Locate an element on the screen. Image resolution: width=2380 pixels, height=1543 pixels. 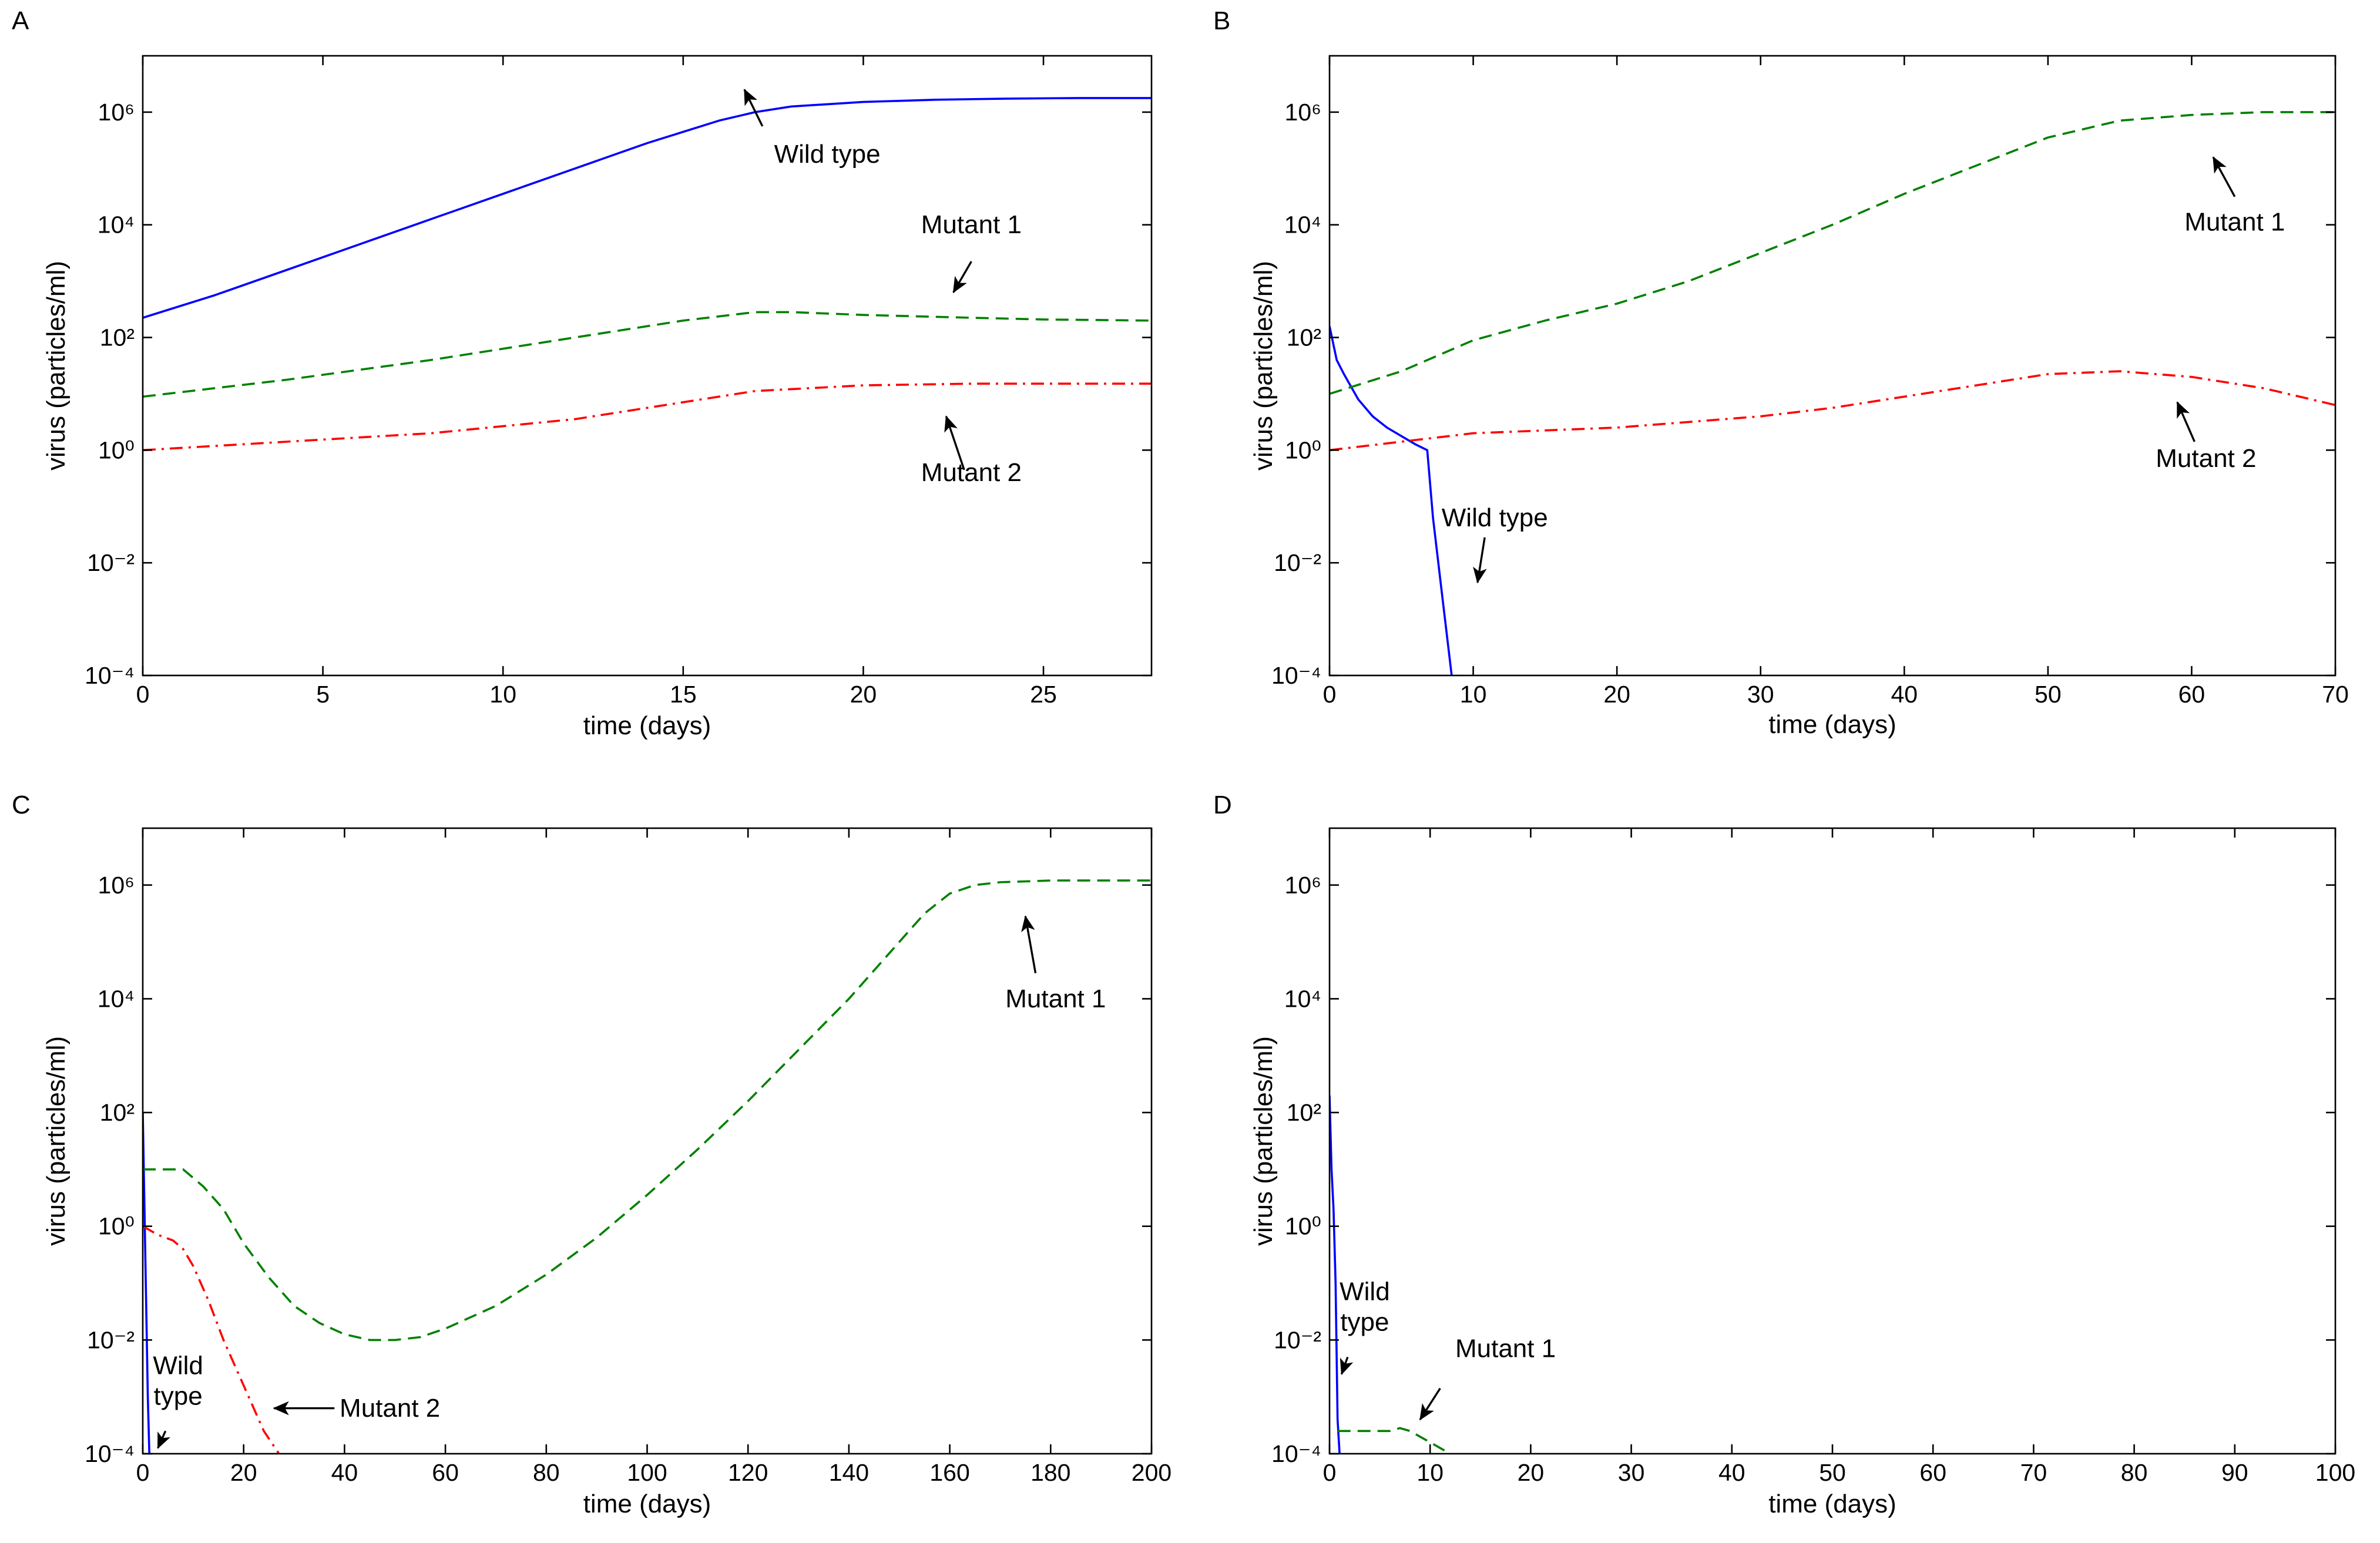
x-tick-label: 5 is located at coordinates (323, 694).